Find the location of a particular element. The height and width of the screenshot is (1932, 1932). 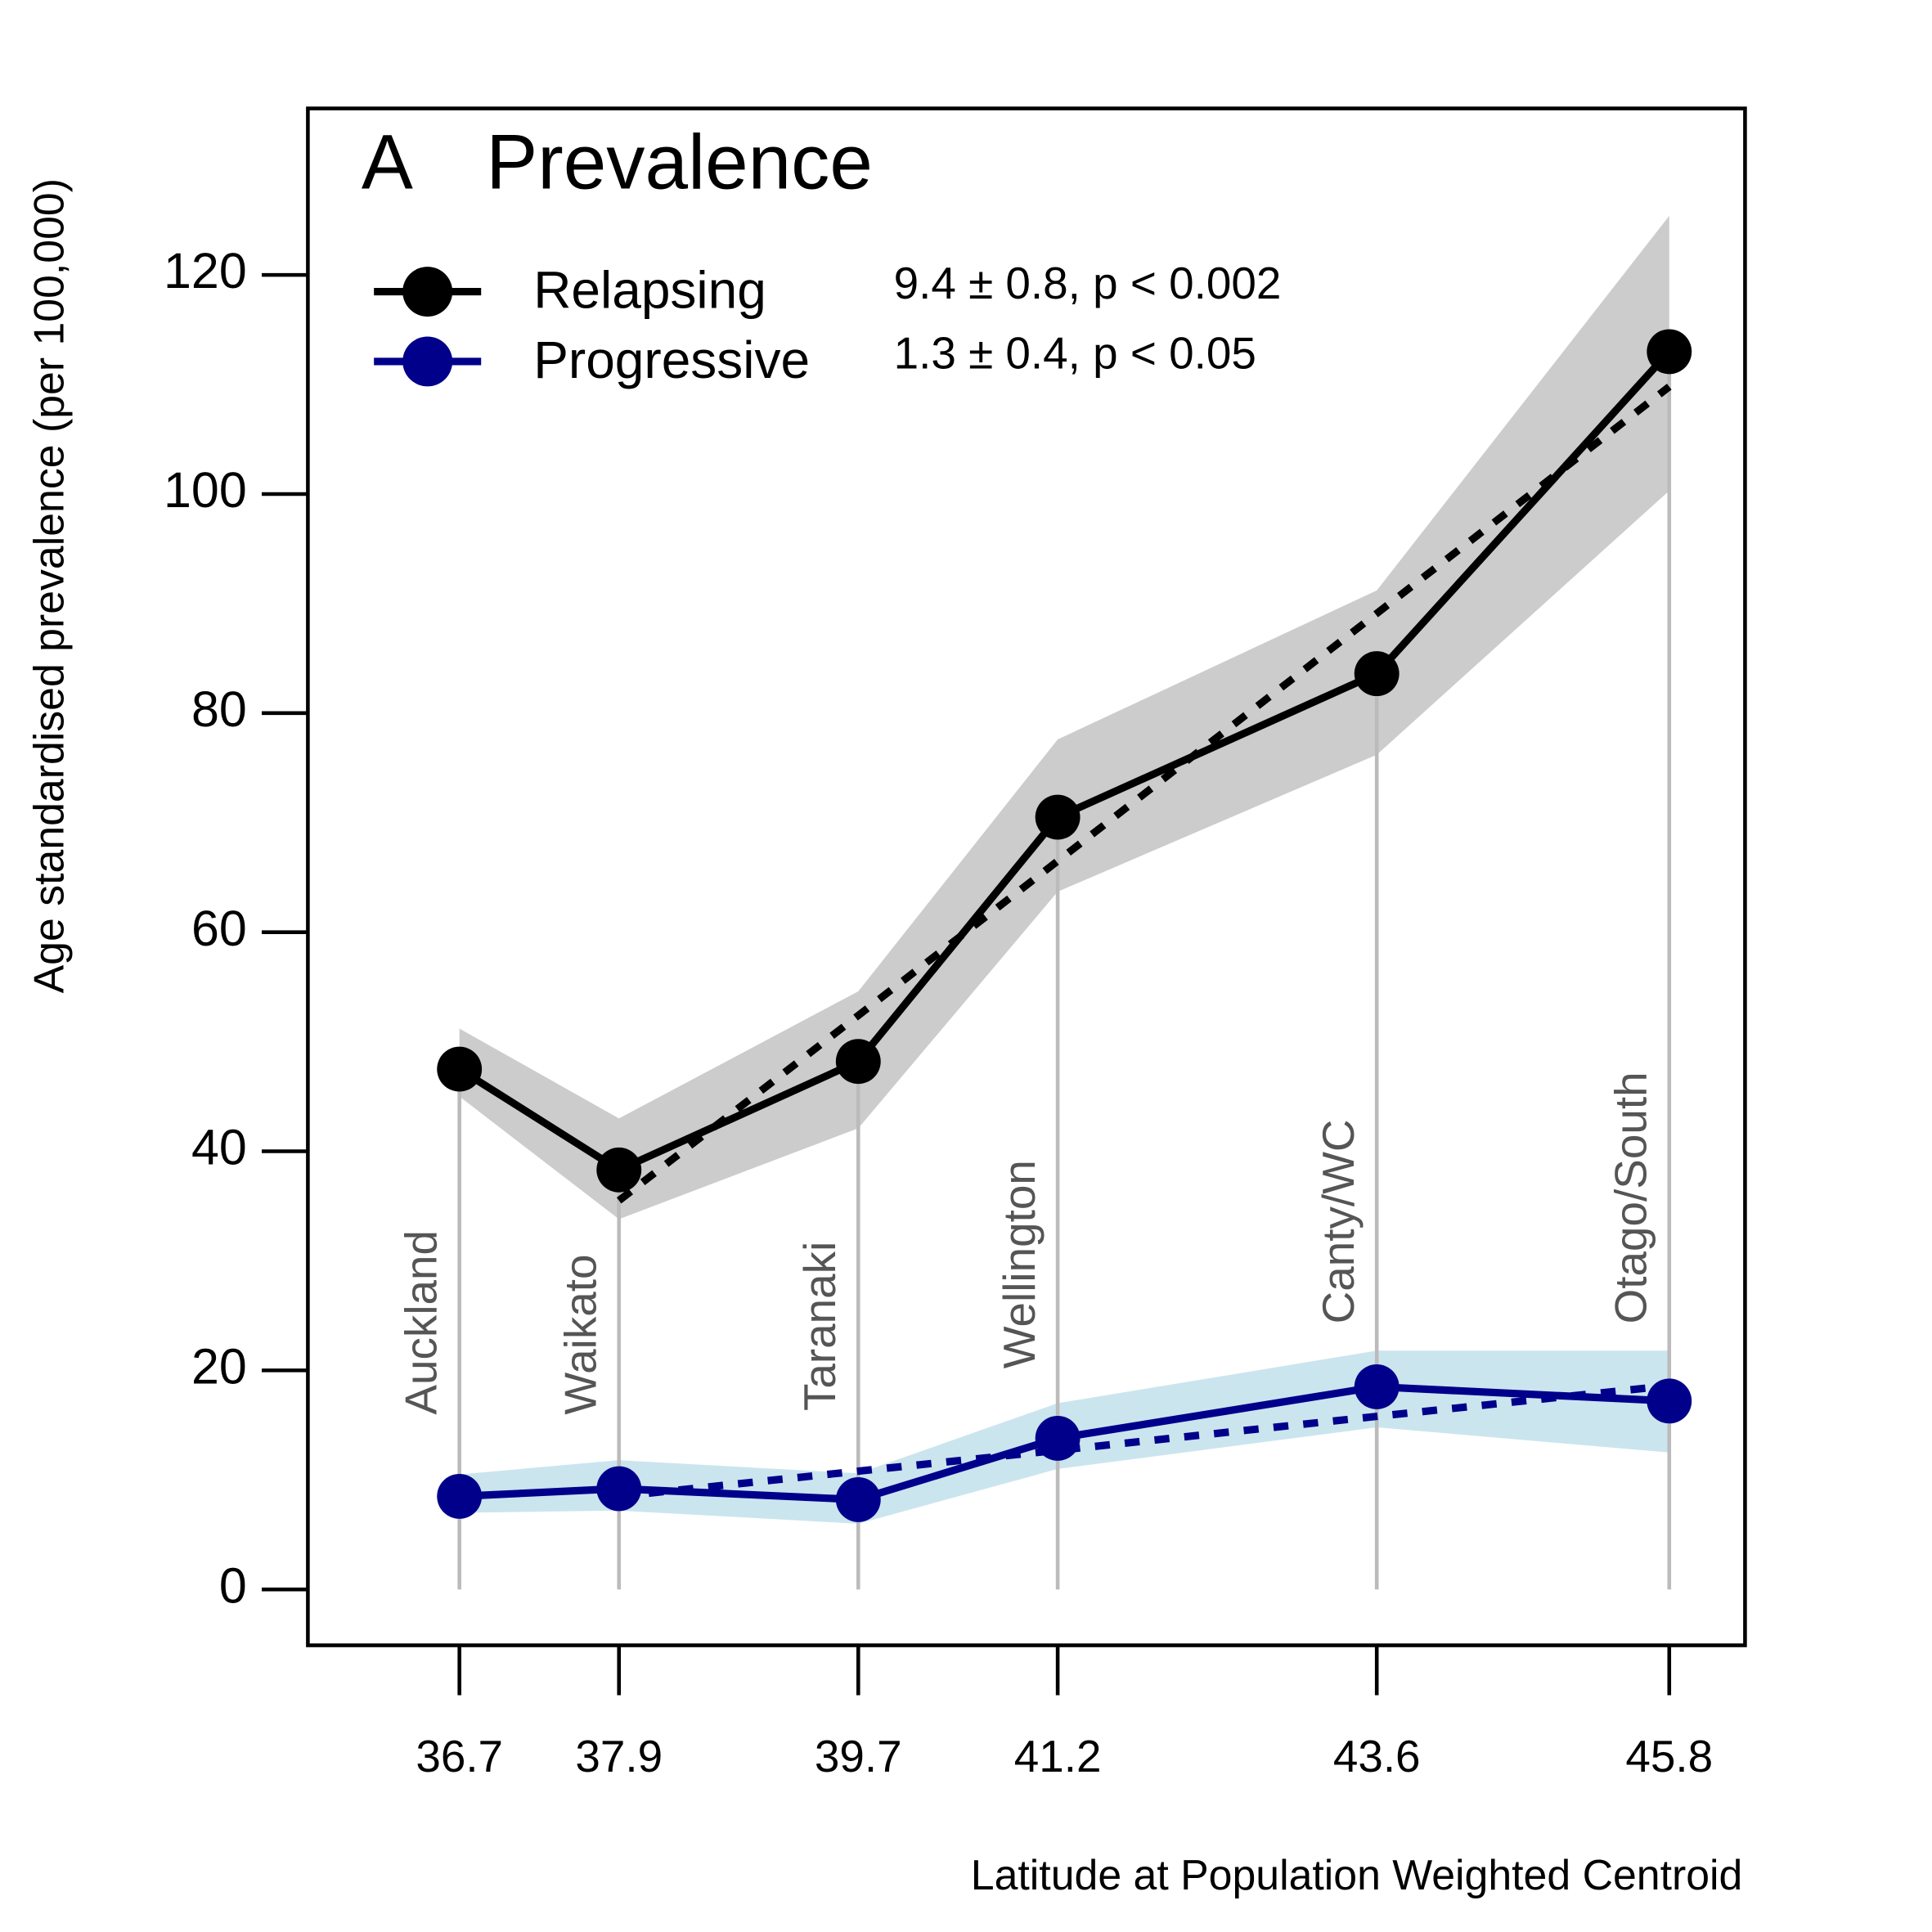

legend-label: Relapsing is located at coordinates (649, 291).